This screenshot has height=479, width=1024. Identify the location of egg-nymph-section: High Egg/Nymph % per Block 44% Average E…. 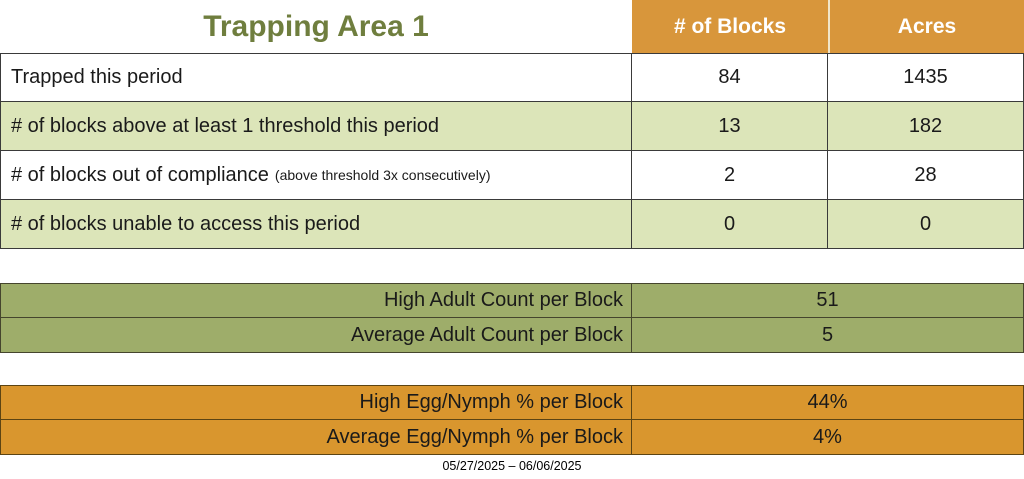
(512, 420).